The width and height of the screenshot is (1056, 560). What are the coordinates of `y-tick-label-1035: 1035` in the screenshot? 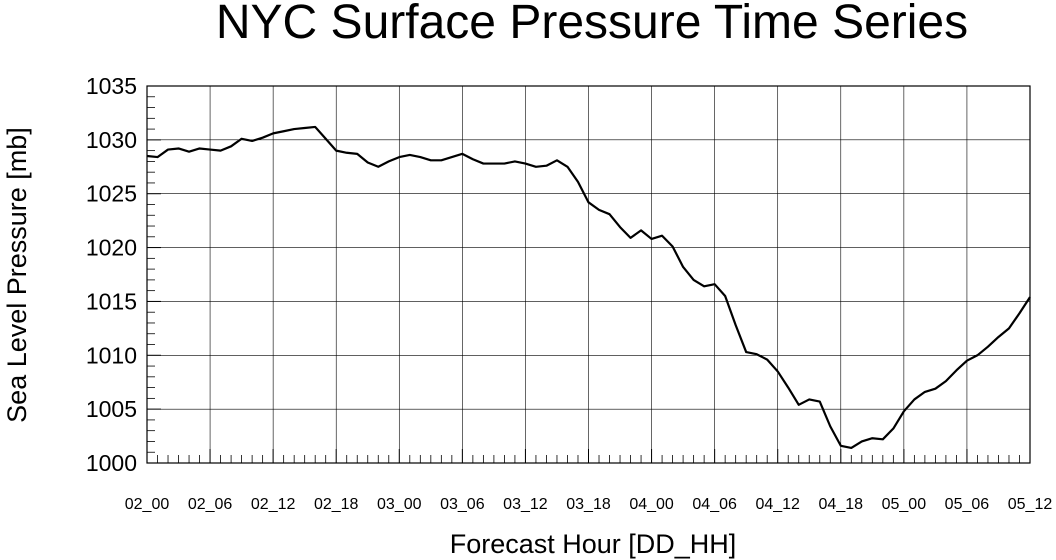 It's located at (111, 86).